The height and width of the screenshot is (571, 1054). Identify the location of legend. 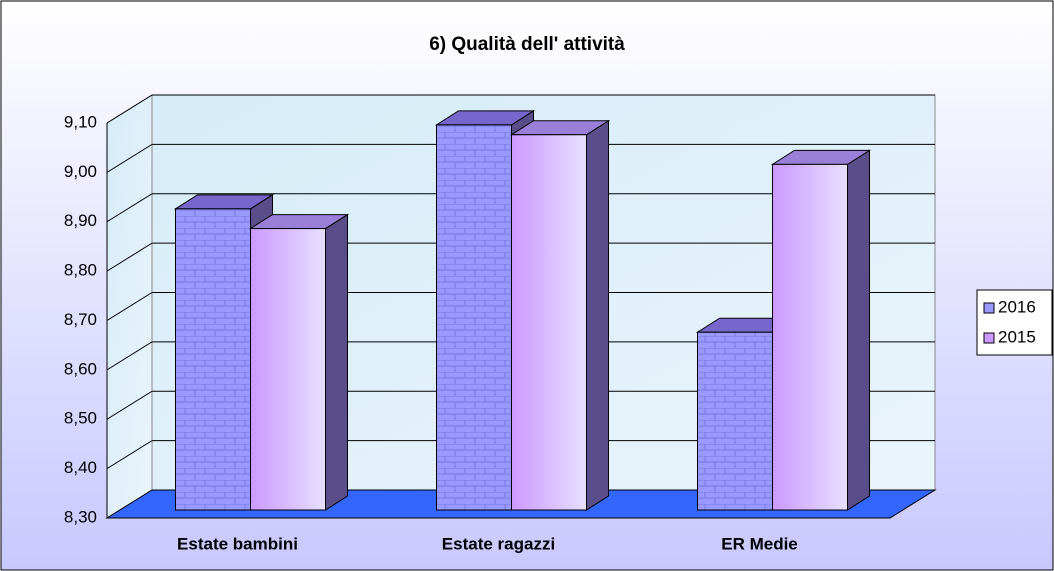
(1014, 322).